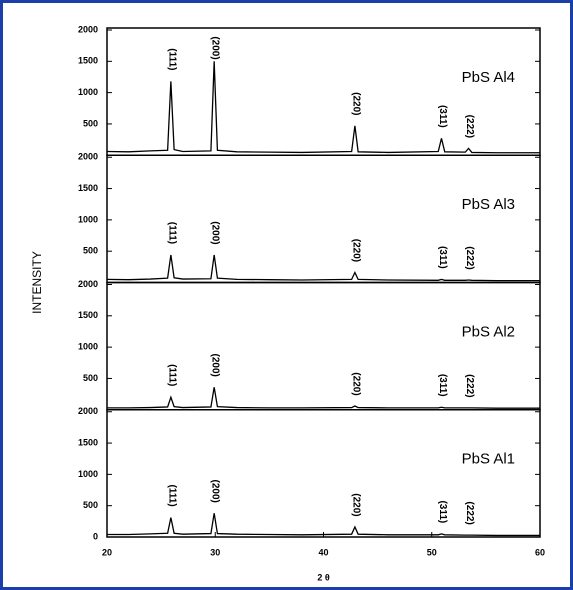 This screenshot has height=590, width=573. What do you see at coordinates (323, 552) in the screenshot?
I see `x-tick-label: 40` at bounding box center [323, 552].